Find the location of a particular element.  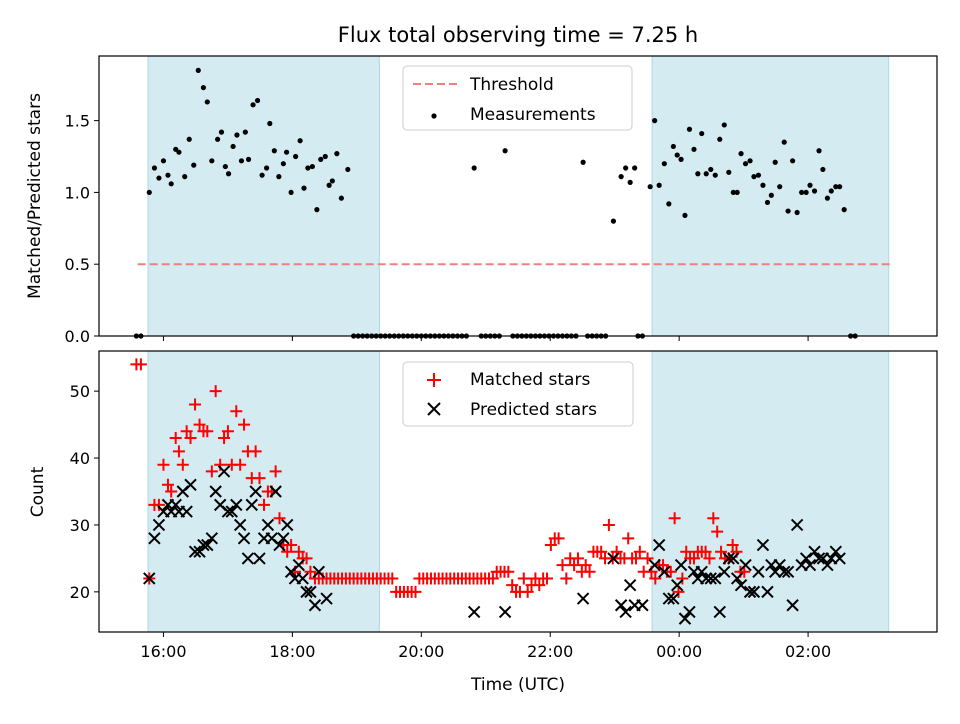

legend-threshold-label: Threshold is located at coordinates (511, 85).